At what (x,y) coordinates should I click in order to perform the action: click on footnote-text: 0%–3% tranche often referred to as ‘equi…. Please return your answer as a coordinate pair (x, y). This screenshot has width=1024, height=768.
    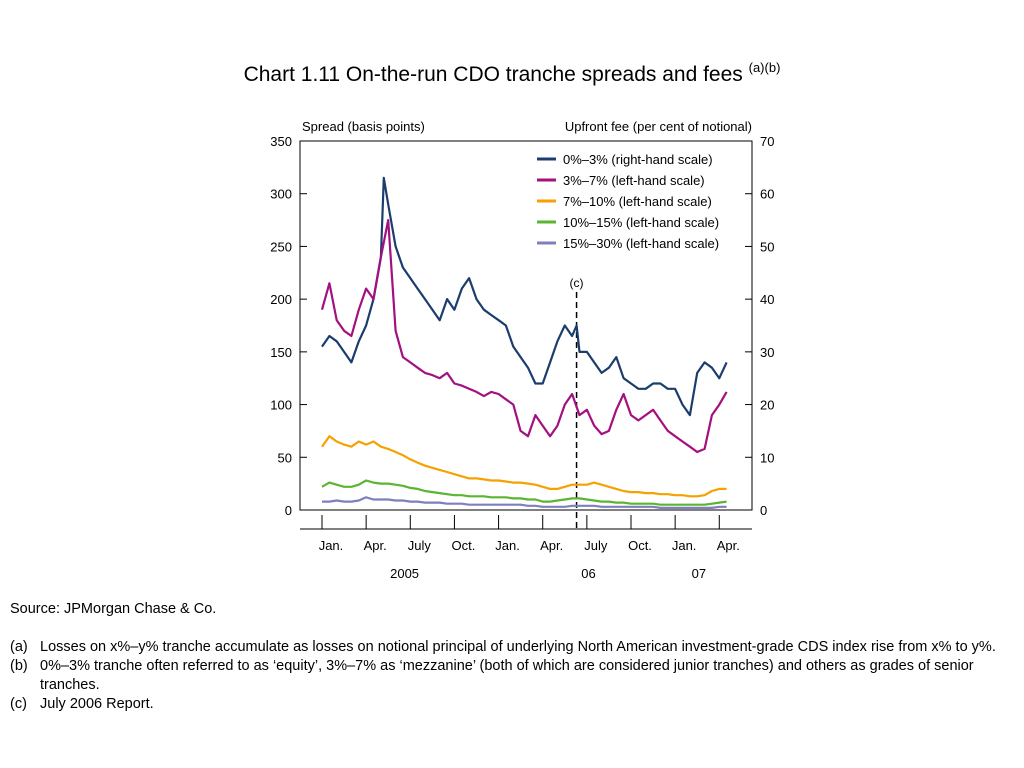
    Looking at the image, I should click on (507, 675).